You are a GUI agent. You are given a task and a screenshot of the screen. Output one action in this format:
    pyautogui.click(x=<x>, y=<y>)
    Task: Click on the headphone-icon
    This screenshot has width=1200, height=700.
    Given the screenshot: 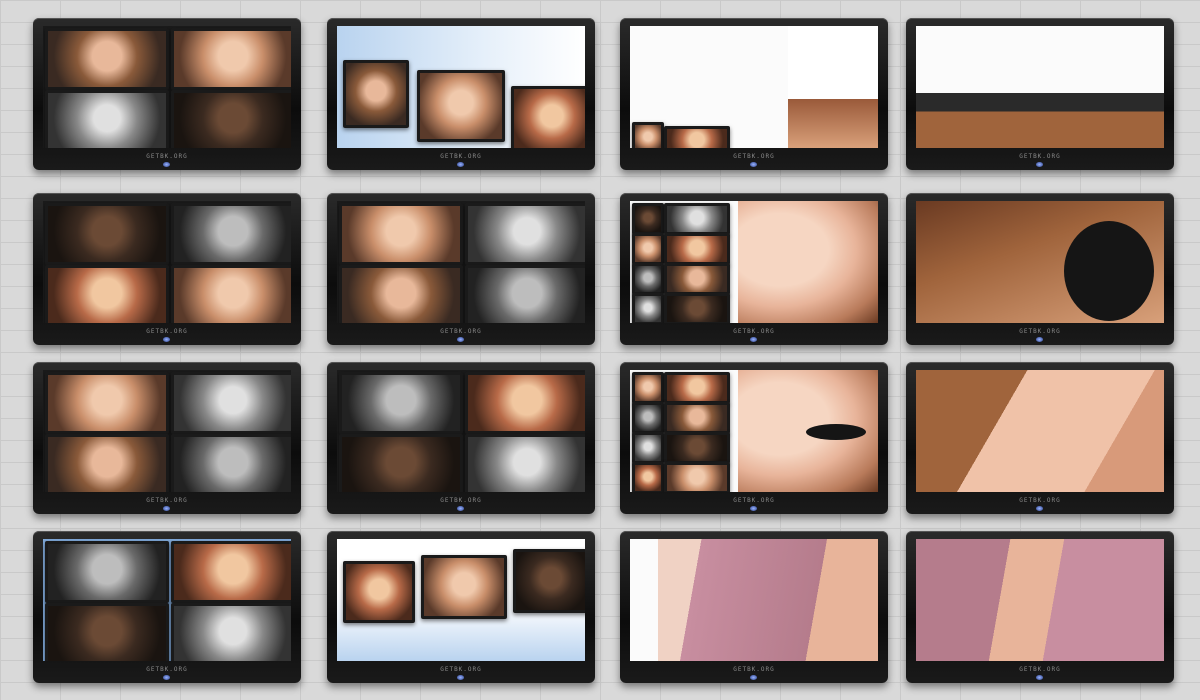 What is the action you would take?
    pyautogui.click(x=1109, y=271)
    